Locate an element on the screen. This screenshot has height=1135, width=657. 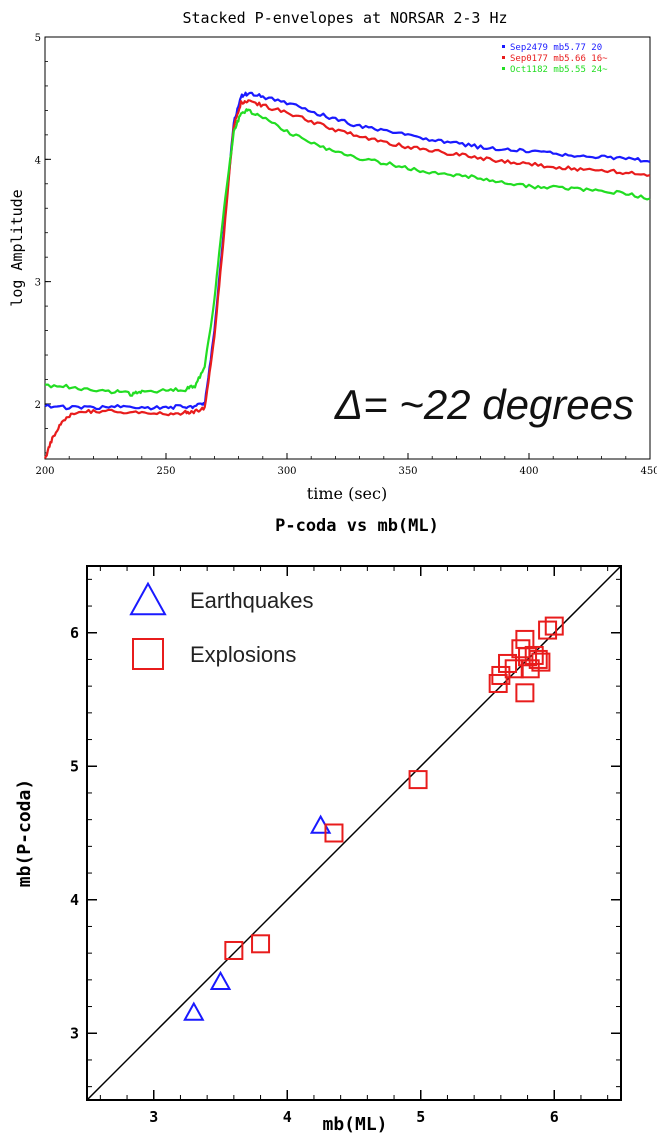
distance-annotation: Δ= ~22 degrees is located at coordinates (484, 404).